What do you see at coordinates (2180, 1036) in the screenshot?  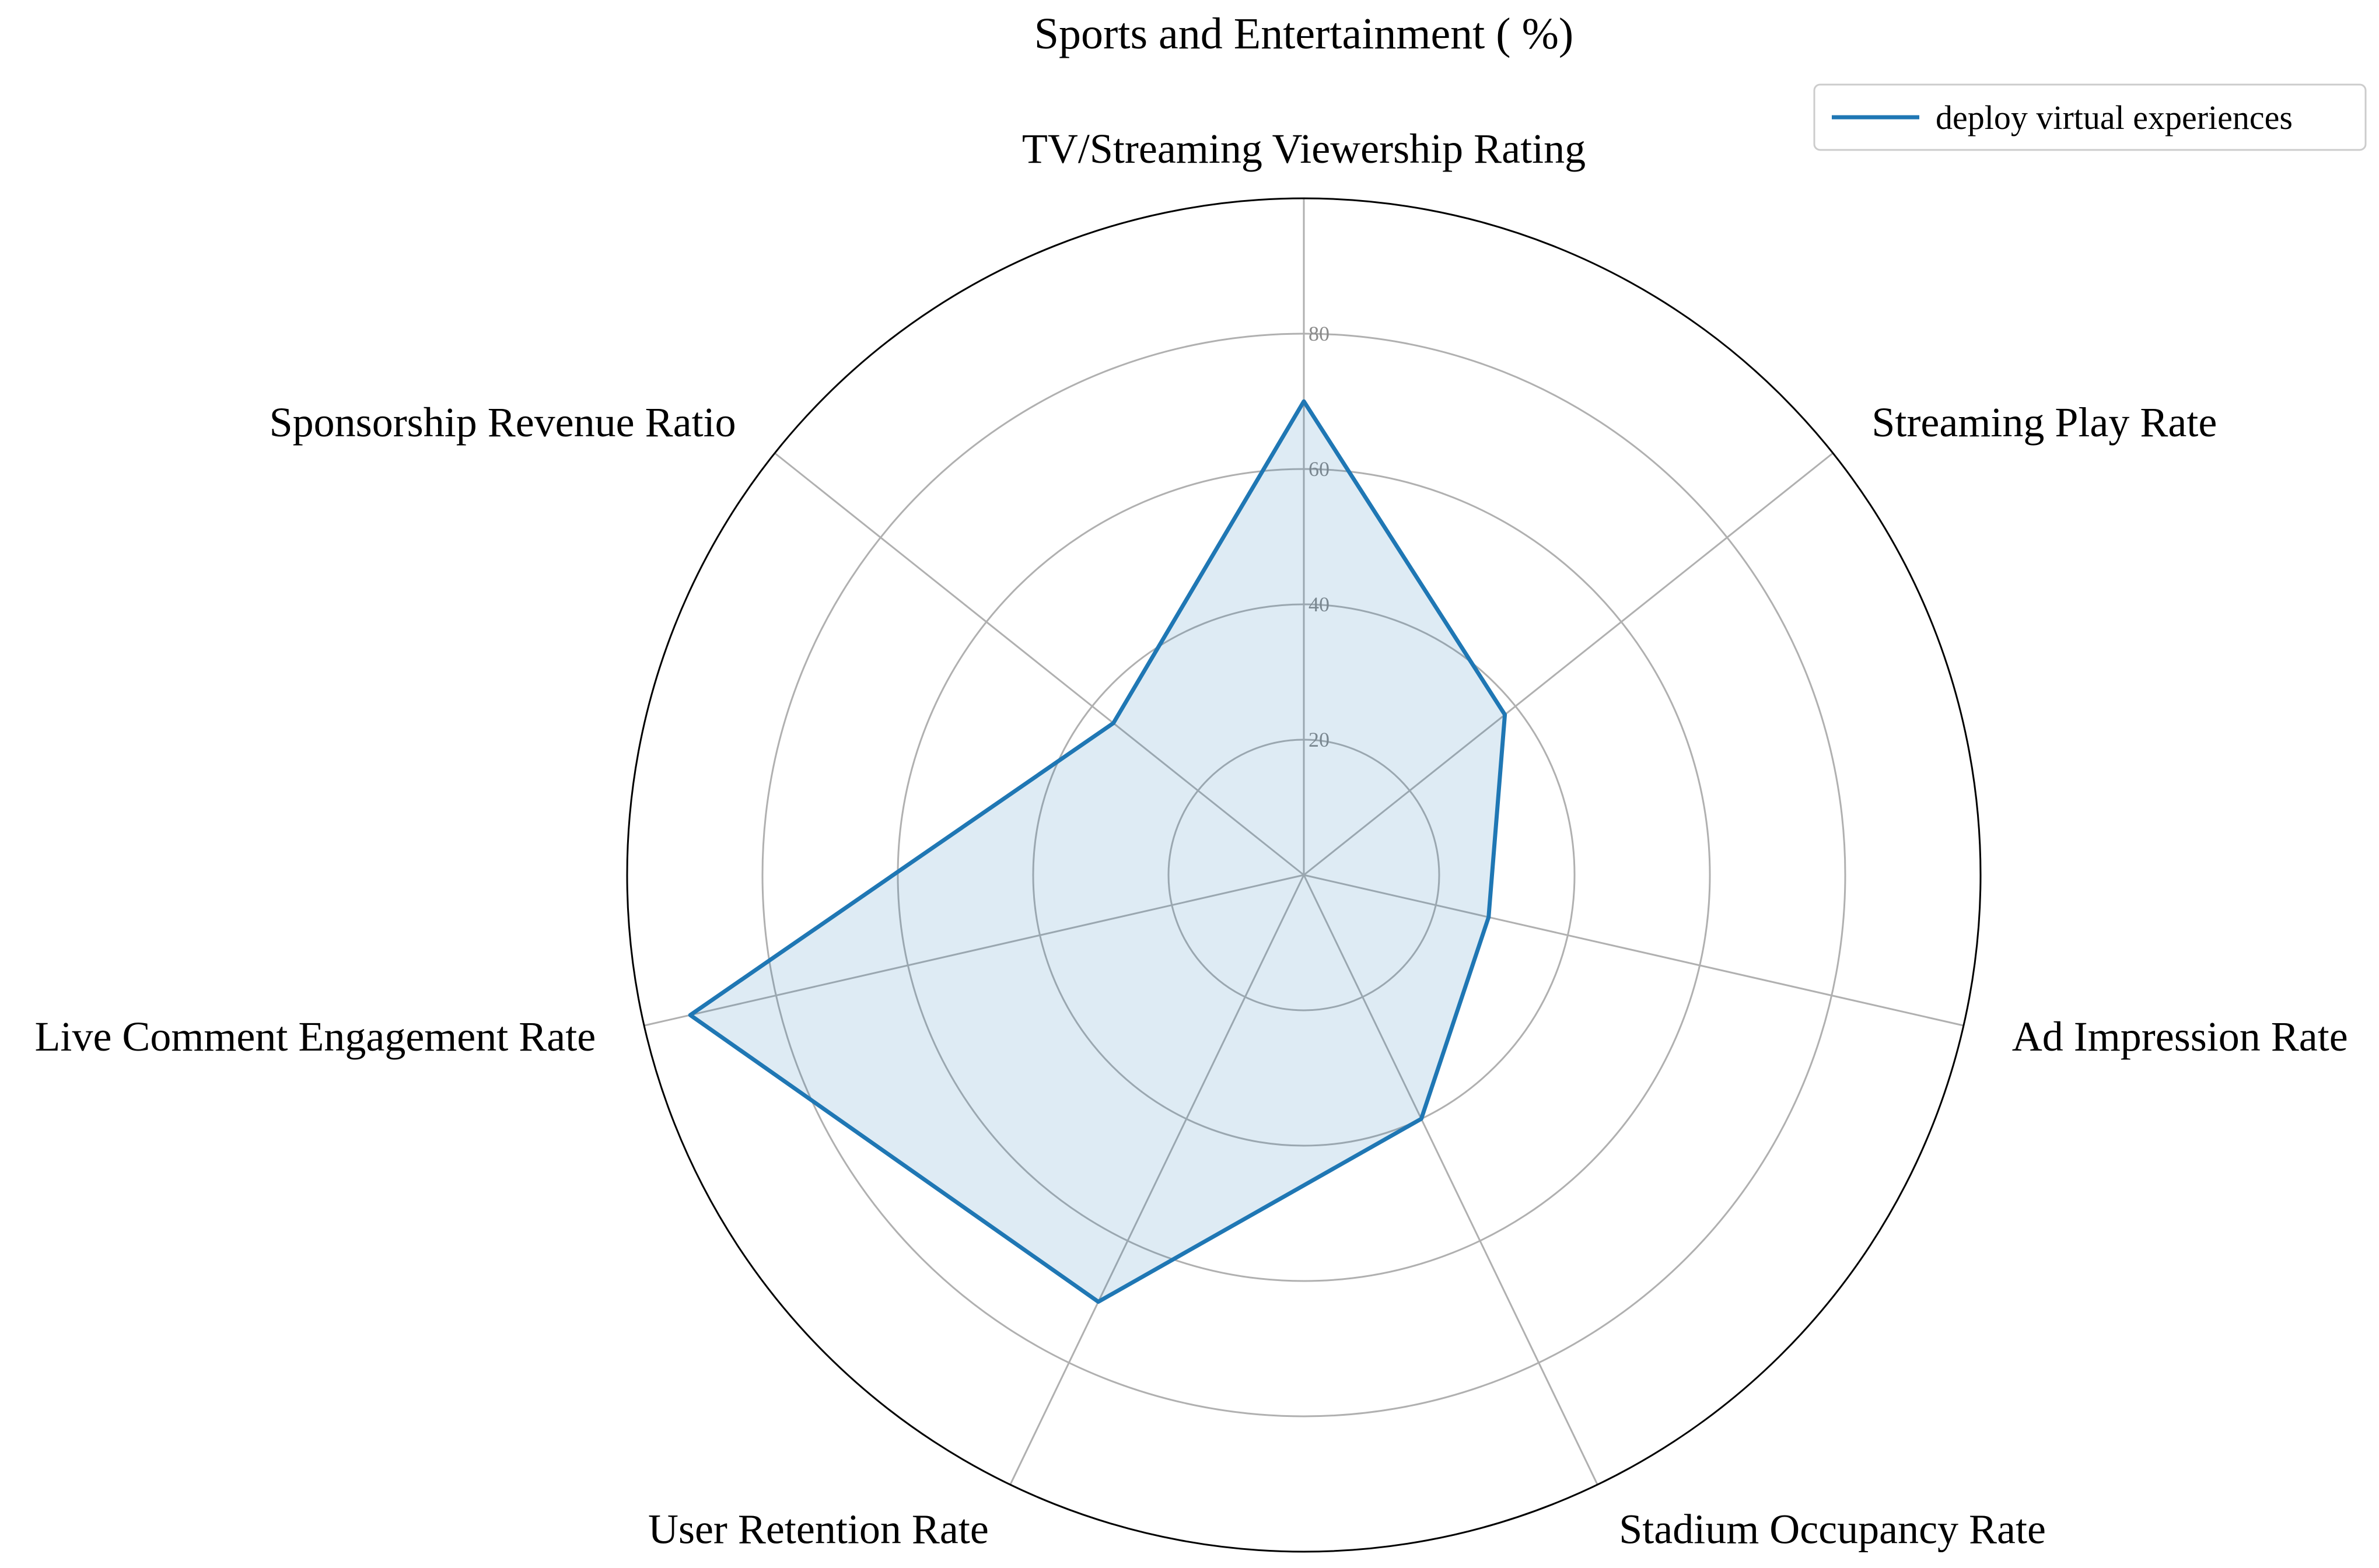 I see `axis-label: Ad Impression Rate` at bounding box center [2180, 1036].